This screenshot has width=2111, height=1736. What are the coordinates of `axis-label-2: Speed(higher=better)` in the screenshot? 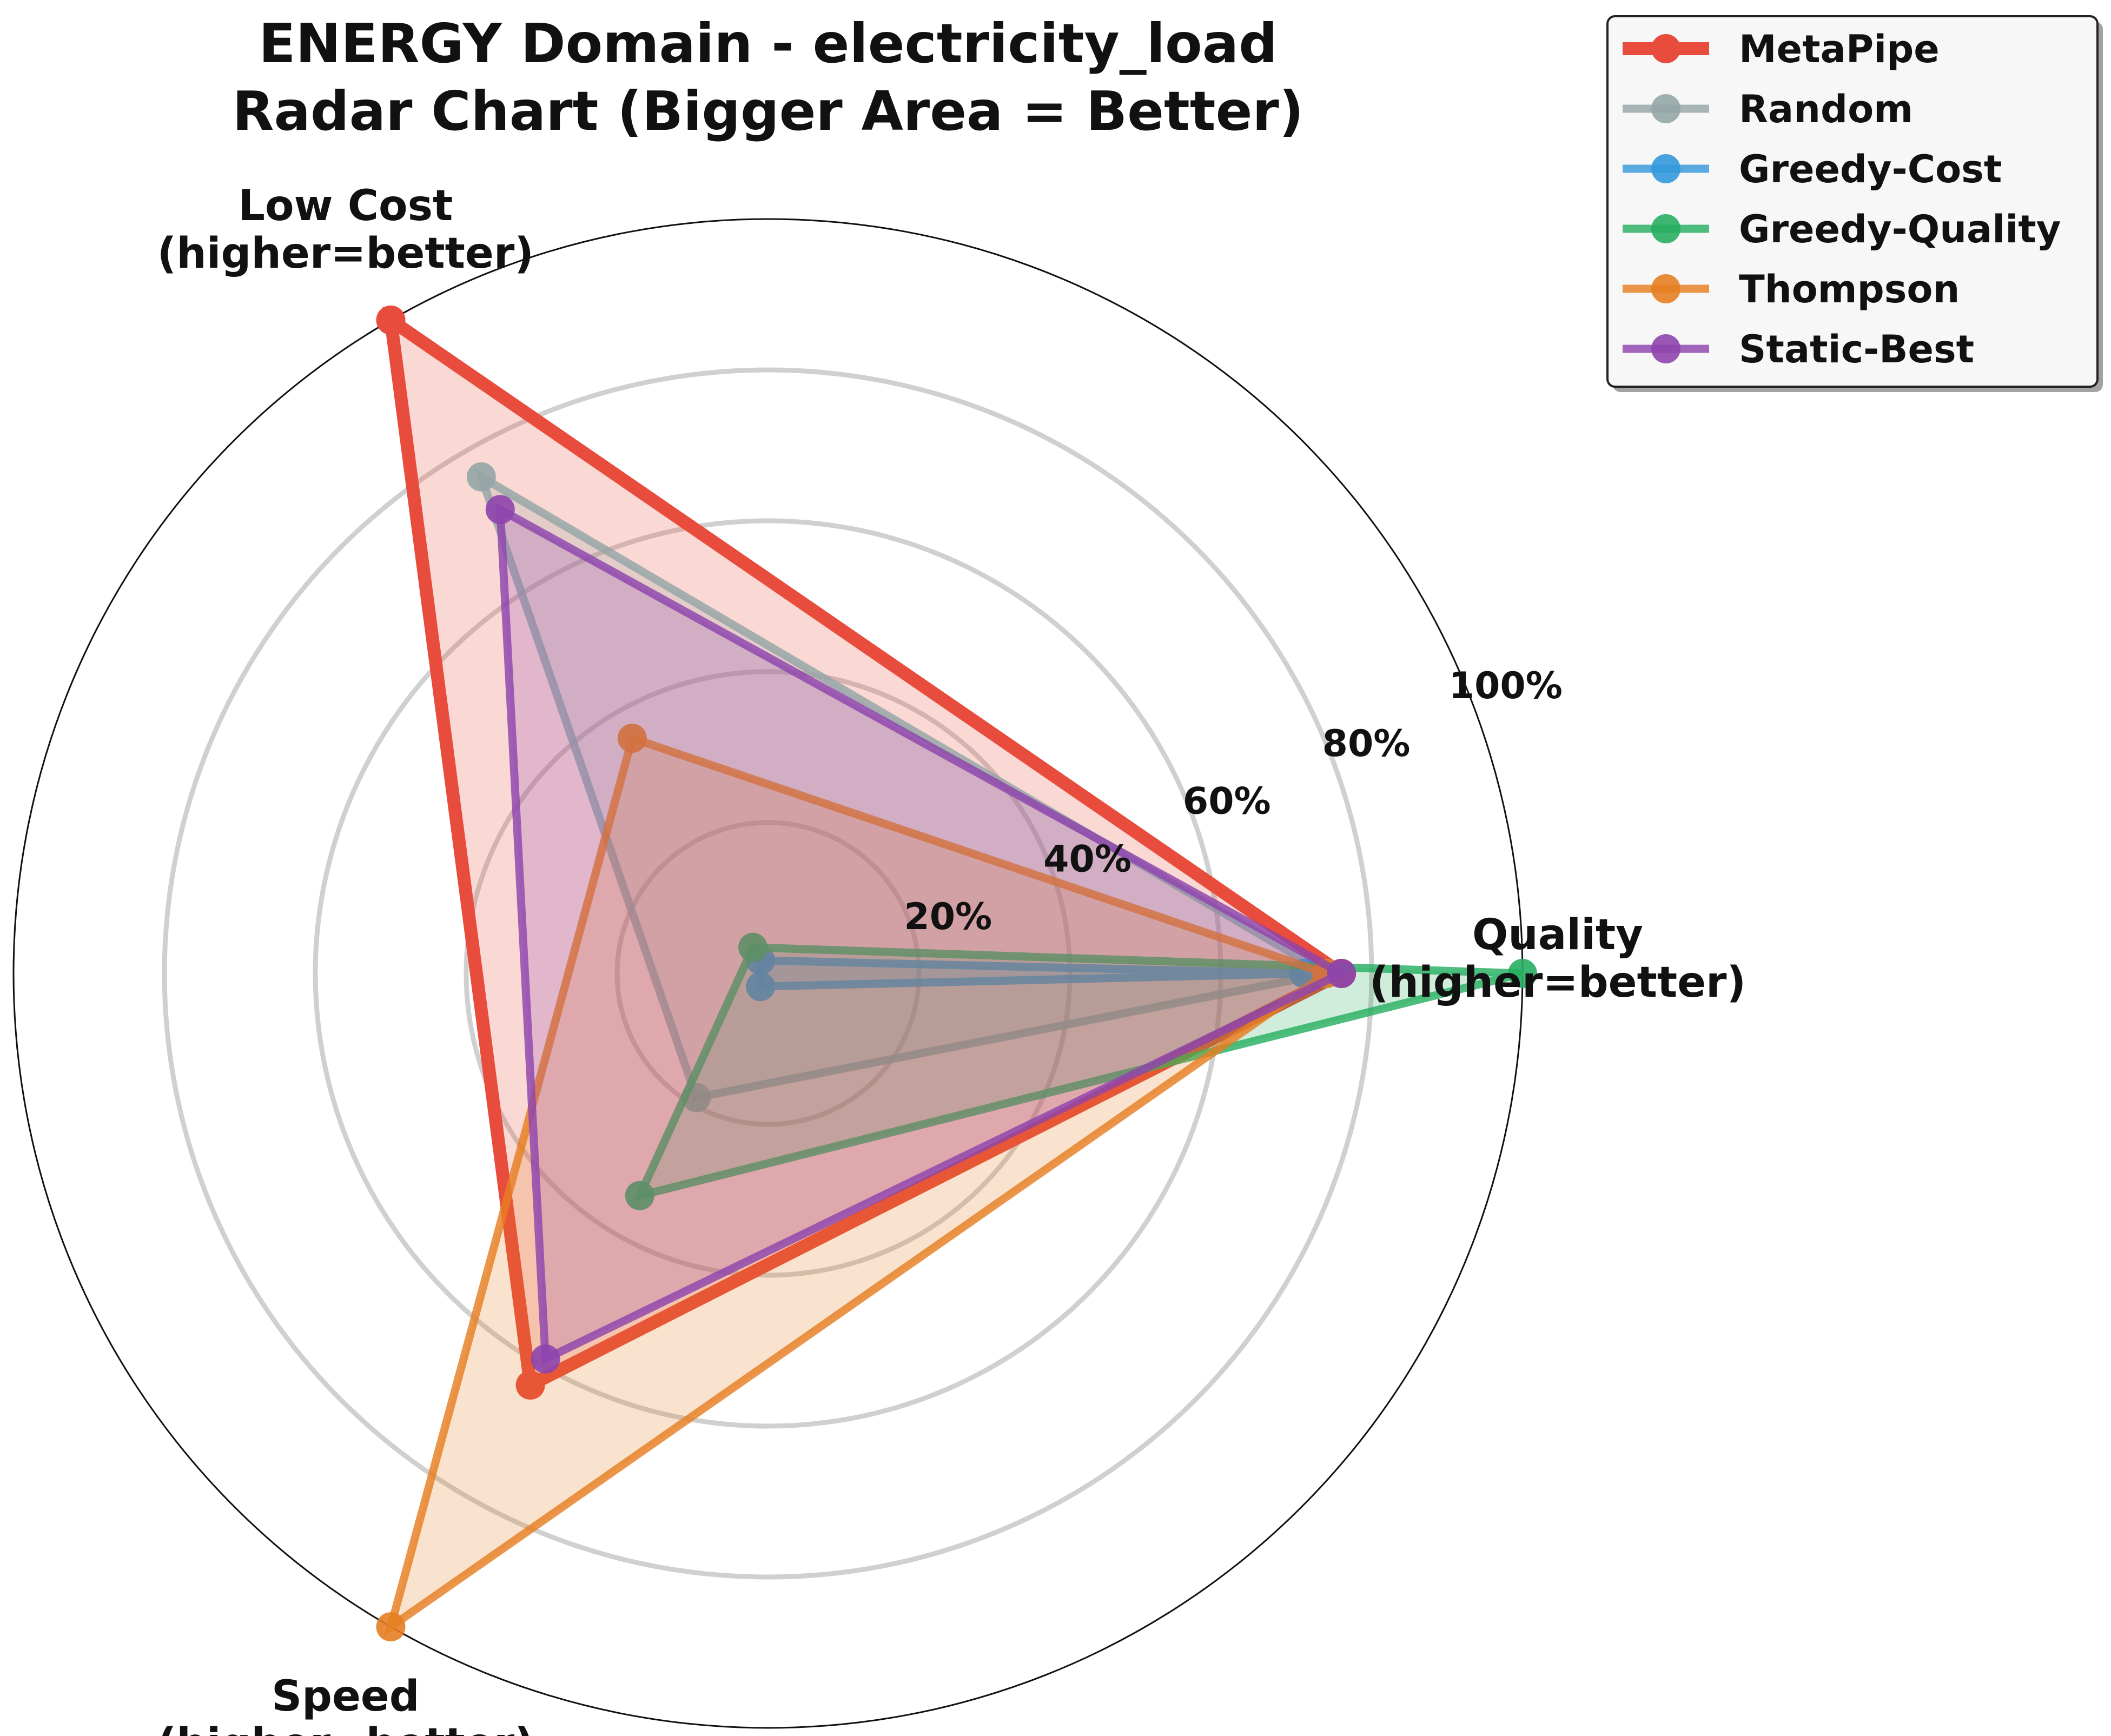 It's located at (346, 1704).